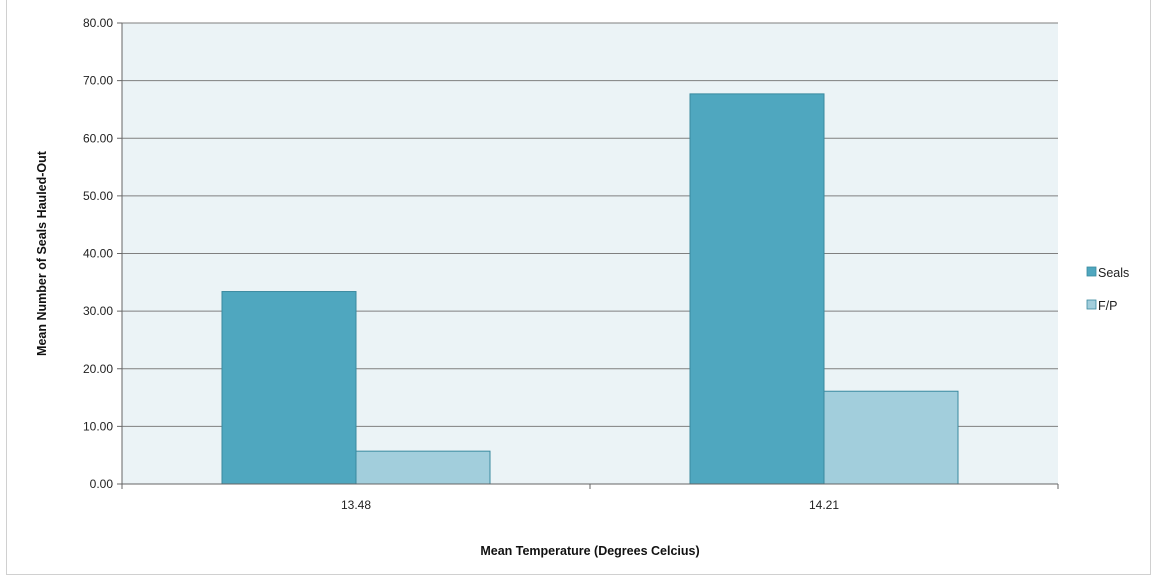 The width and height of the screenshot is (1153, 577). What do you see at coordinates (98, 81) in the screenshot?
I see `y-tick-label: 70.00` at bounding box center [98, 81].